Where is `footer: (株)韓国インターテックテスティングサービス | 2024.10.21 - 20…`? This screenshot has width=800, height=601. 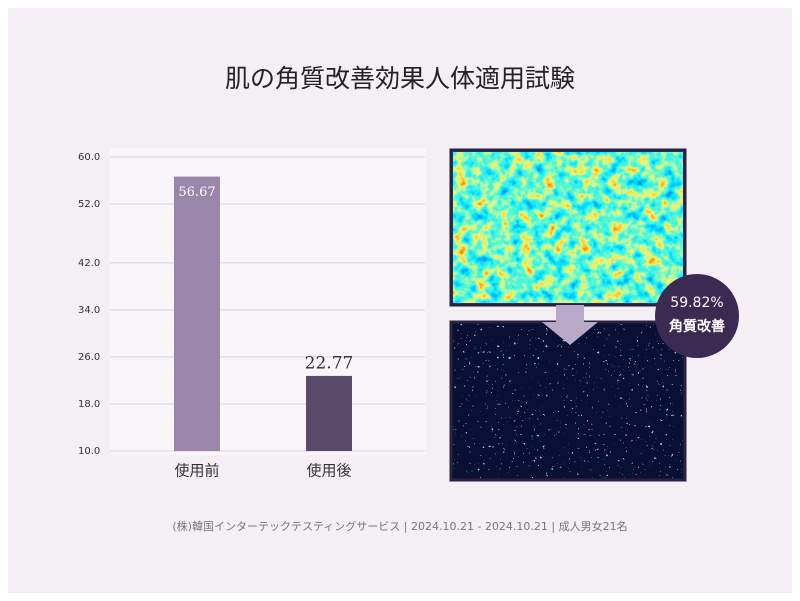 footer: (株)韓国インターテックテスティングサービス | 2024.10.21 - 20… is located at coordinates (399, 526).